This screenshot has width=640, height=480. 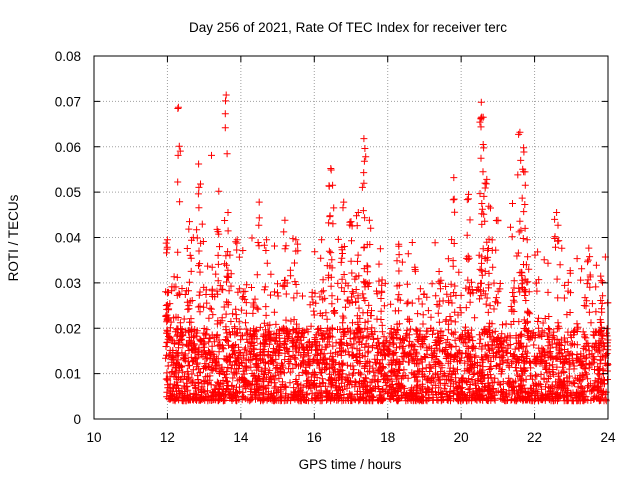 What do you see at coordinates (93, 437) in the screenshot?
I see `x-tick-label: 10` at bounding box center [93, 437].